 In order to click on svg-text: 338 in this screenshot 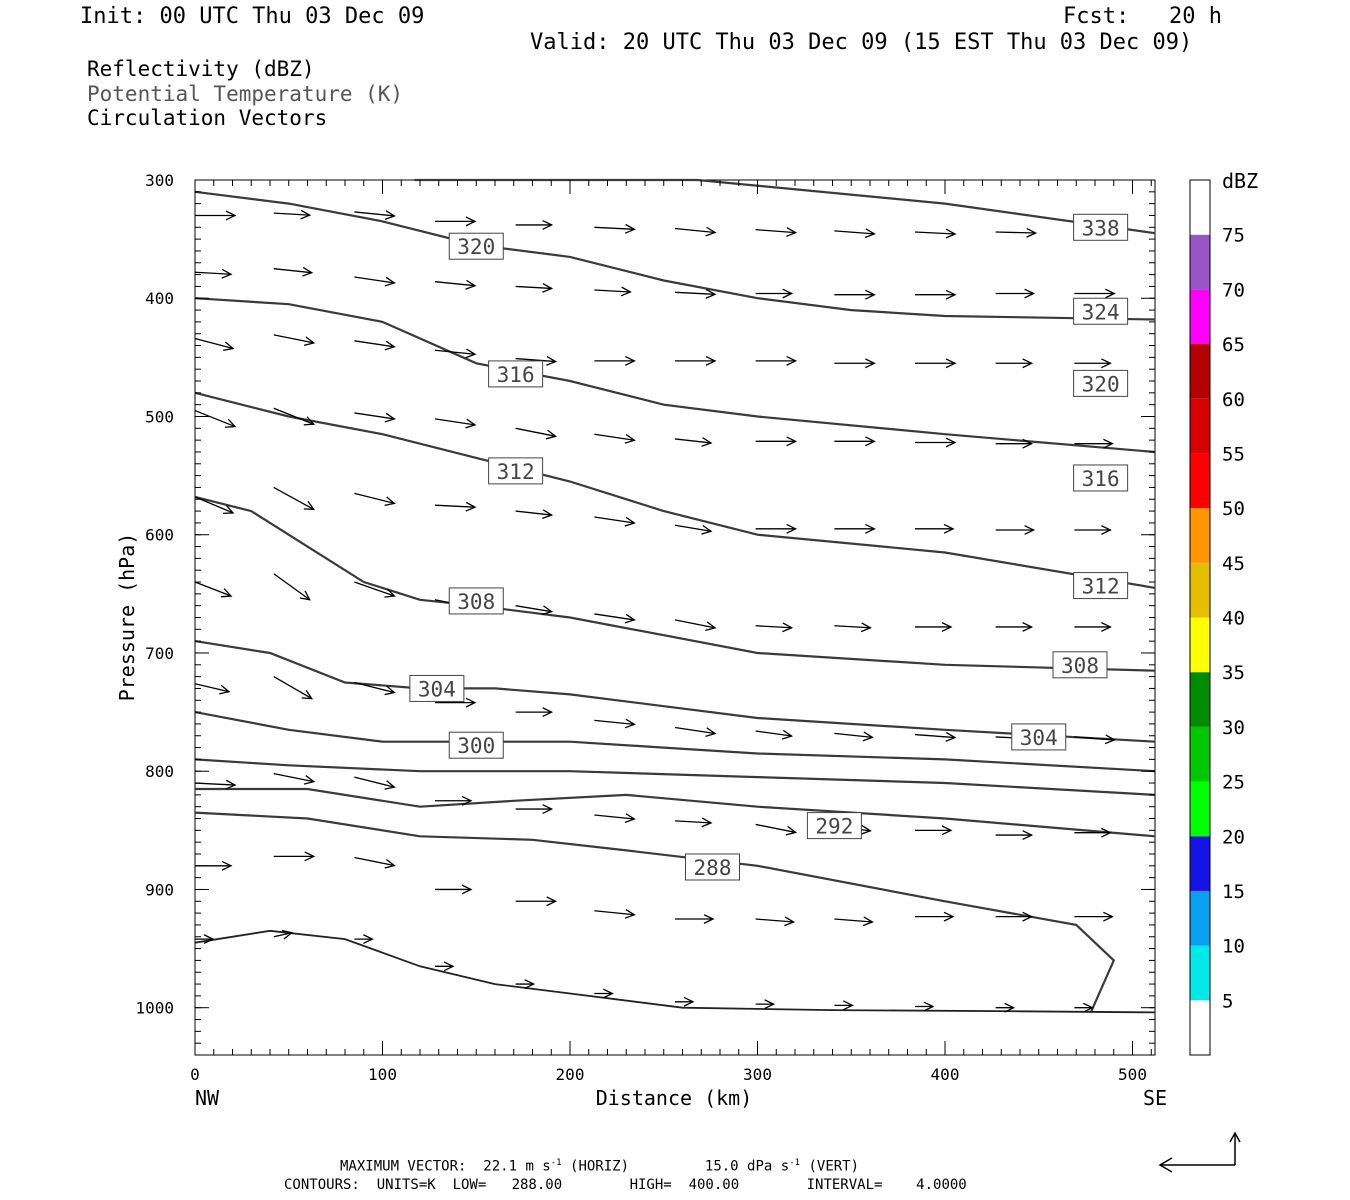, I will do `click(1101, 228)`.